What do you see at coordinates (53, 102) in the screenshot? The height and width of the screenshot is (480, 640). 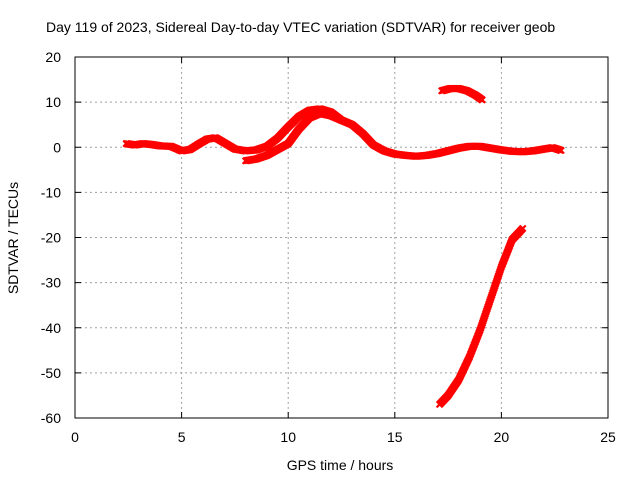 I see `y-tick-label: 10` at bounding box center [53, 102].